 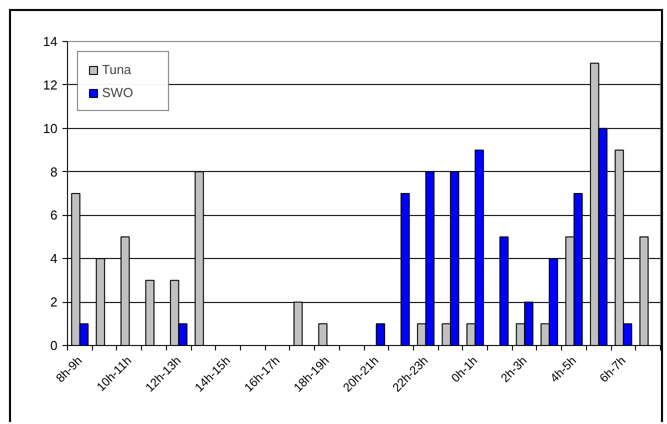 I want to click on y-tick-label: 12, so click(x=50, y=84).